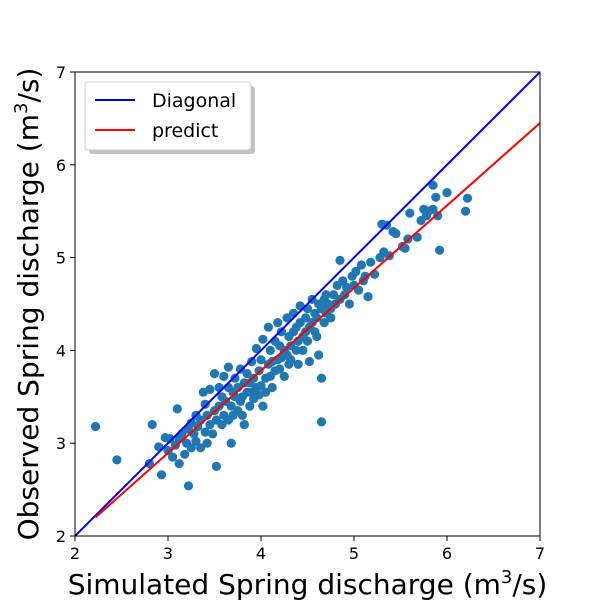  I want to click on legend: Diagonal predict, so click(169, 117).